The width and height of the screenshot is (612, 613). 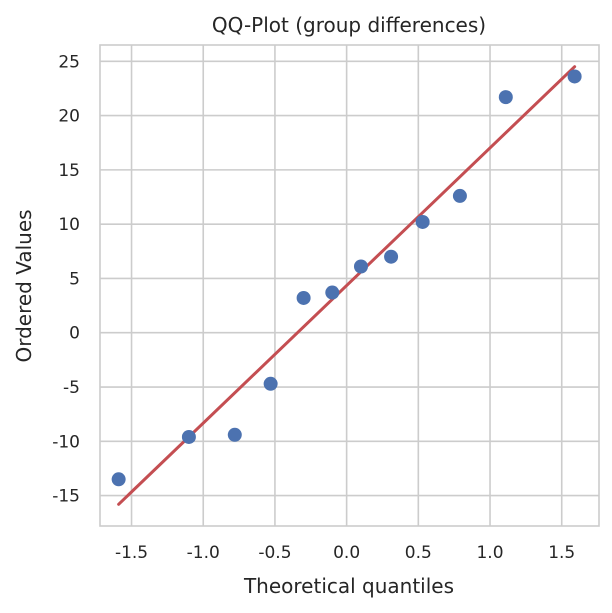 I want to click on x-tick-label: 1.0, so click(x=489, y=553).